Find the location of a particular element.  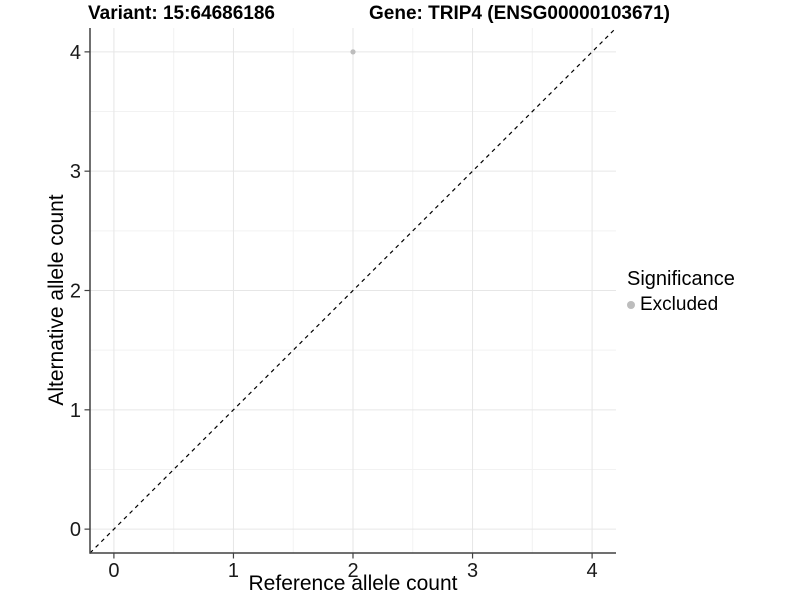

legend-item-excluded: Excluded is located at coordinates (681, 305).